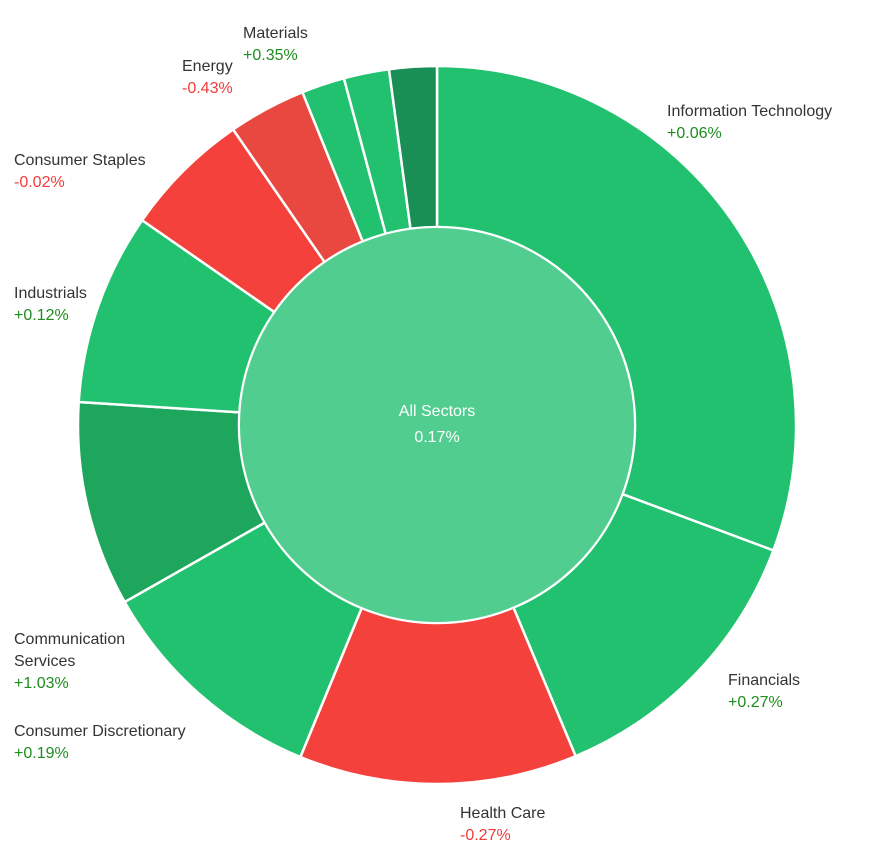 This screenshot has height=859, width=877. What do you see at coordinates (207, 88) in the screenshot?
I see `change-energy: -0.43%` at bounding box center [207, 88].